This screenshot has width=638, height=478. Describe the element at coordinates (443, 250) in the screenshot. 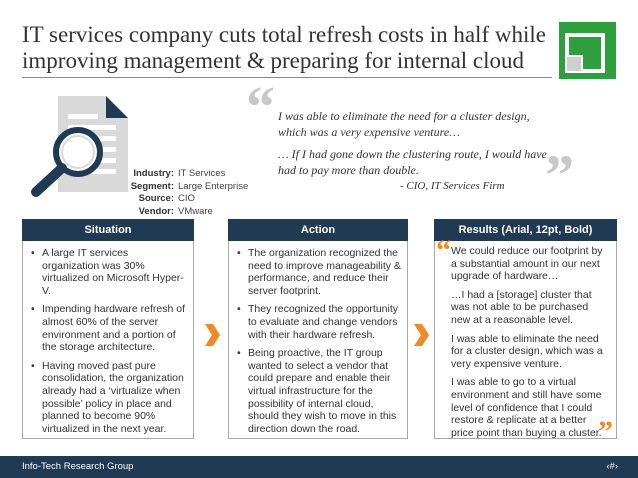

I see `results-open-quote-icon: “` at that location.